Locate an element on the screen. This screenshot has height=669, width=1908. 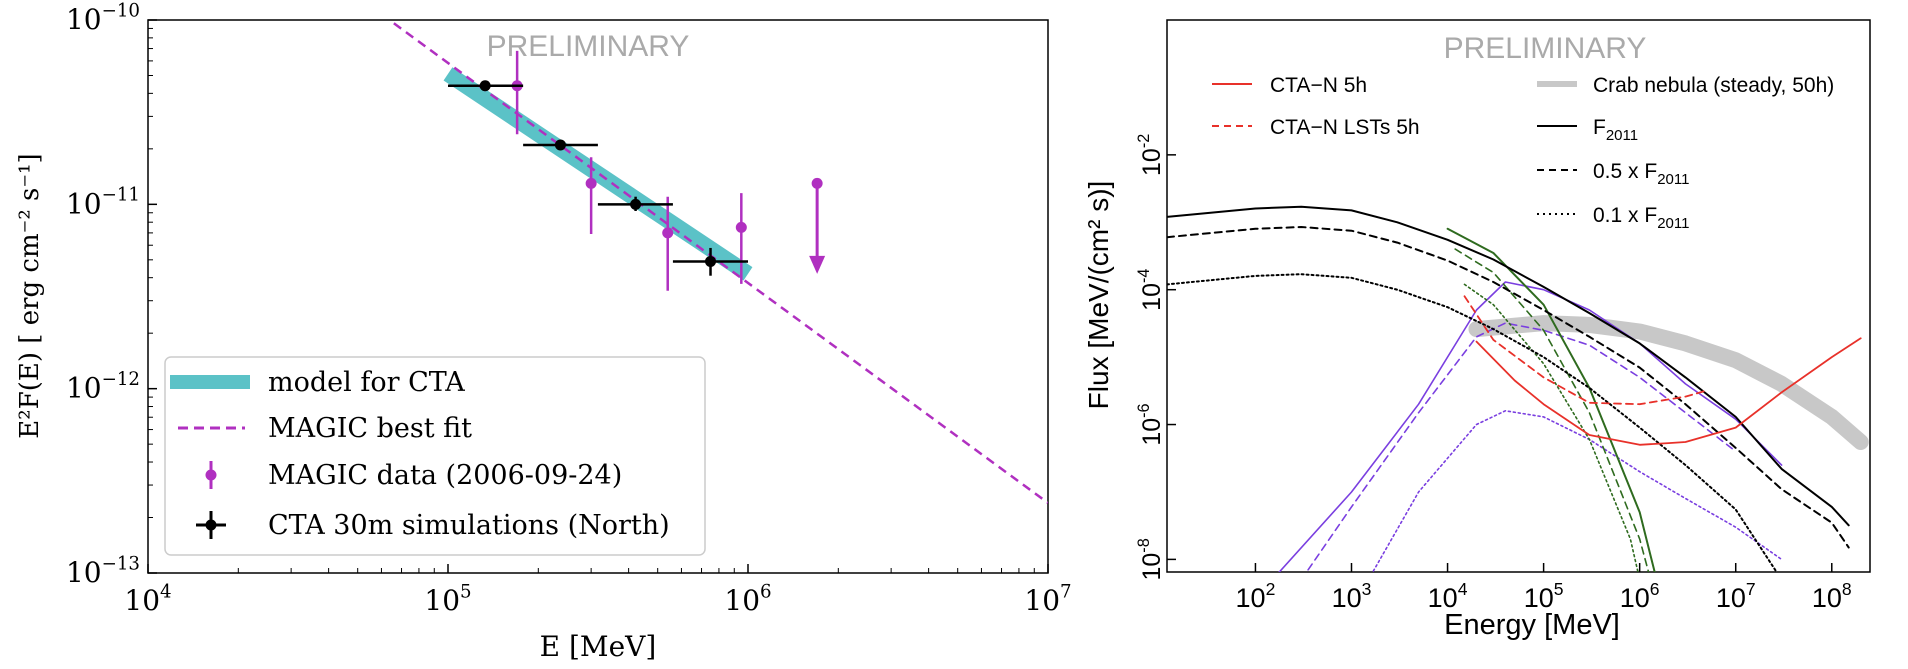
y-tick-label-group: 10-8 is located at coordinates (1150, 559).